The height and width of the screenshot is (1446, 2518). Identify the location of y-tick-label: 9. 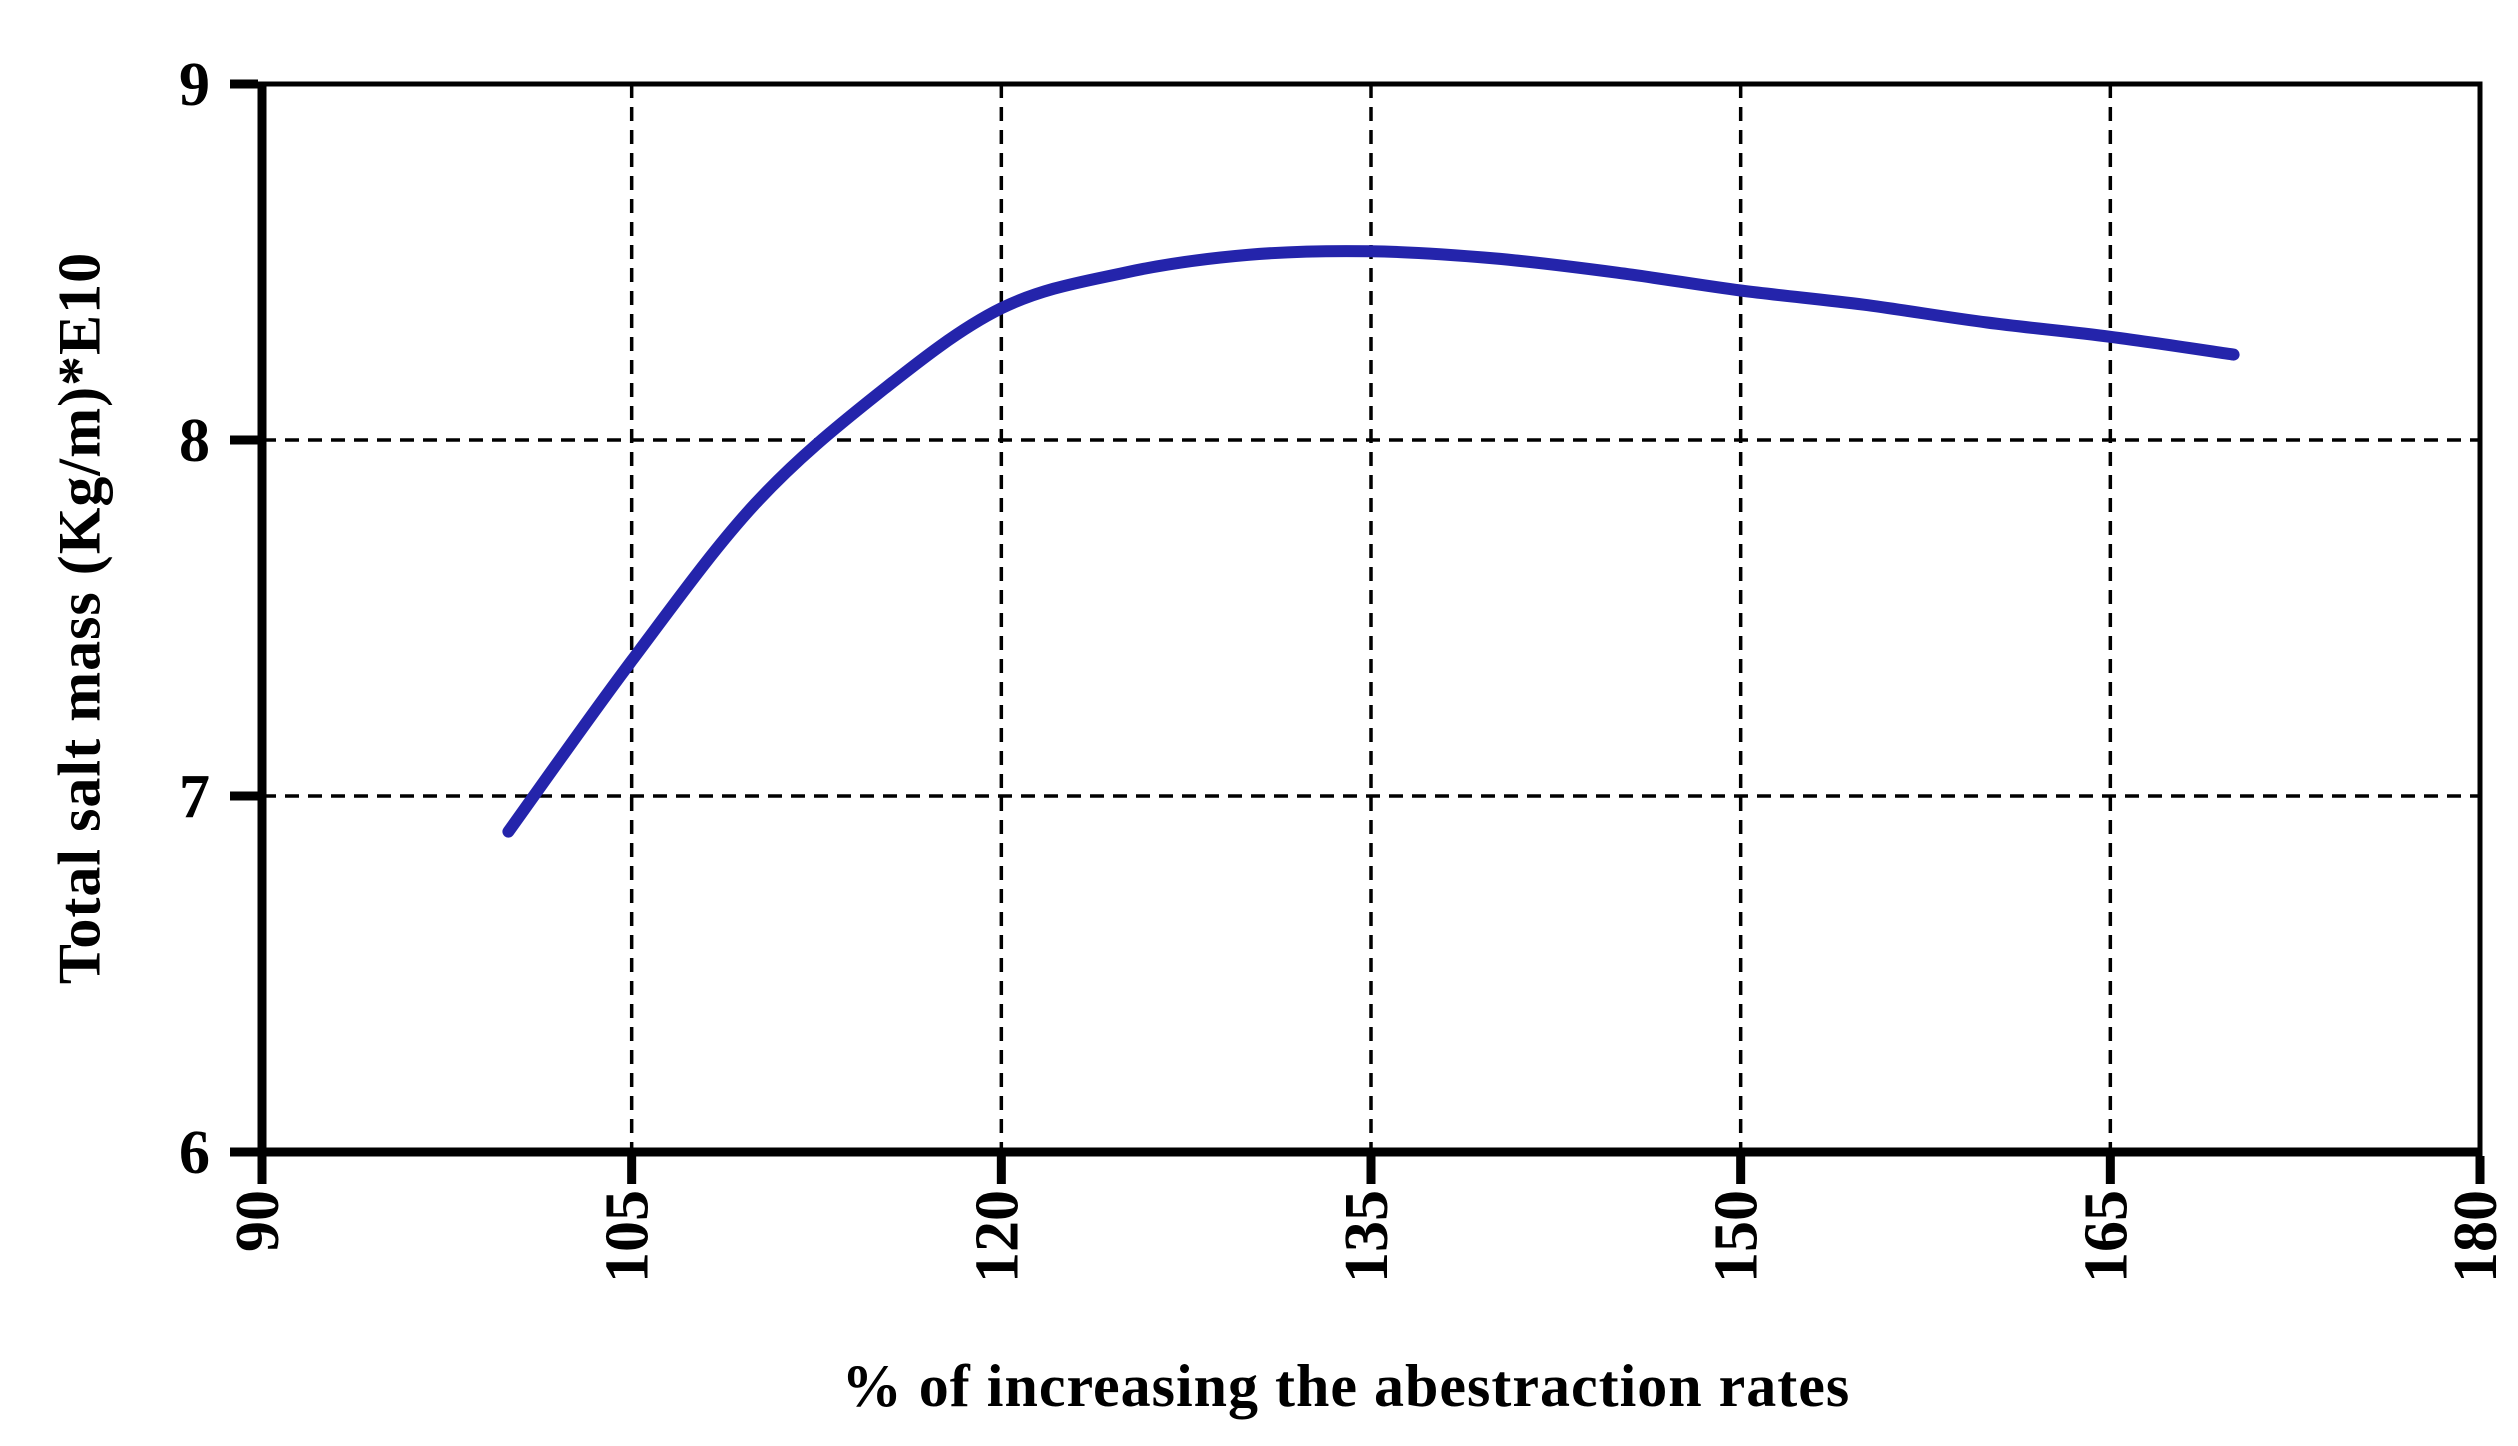
(194, 85).